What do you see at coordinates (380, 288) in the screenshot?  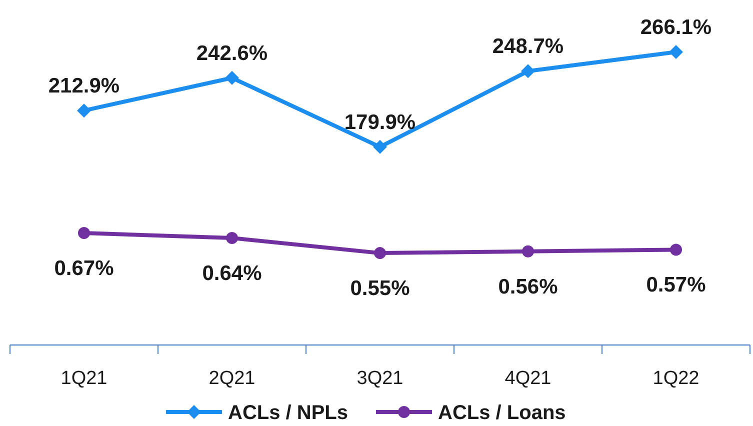 I see `data-label: 0.55%` at bounding box center [380, 288].